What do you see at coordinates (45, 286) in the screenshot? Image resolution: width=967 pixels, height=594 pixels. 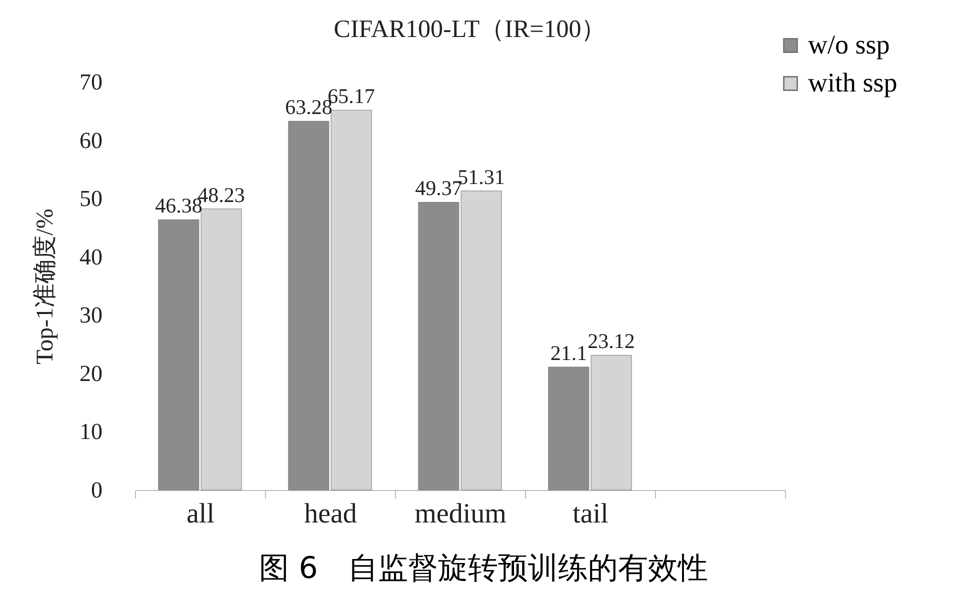 I see `y-axis-title: Top-1准确度/%` at bounding box center [45, 286].